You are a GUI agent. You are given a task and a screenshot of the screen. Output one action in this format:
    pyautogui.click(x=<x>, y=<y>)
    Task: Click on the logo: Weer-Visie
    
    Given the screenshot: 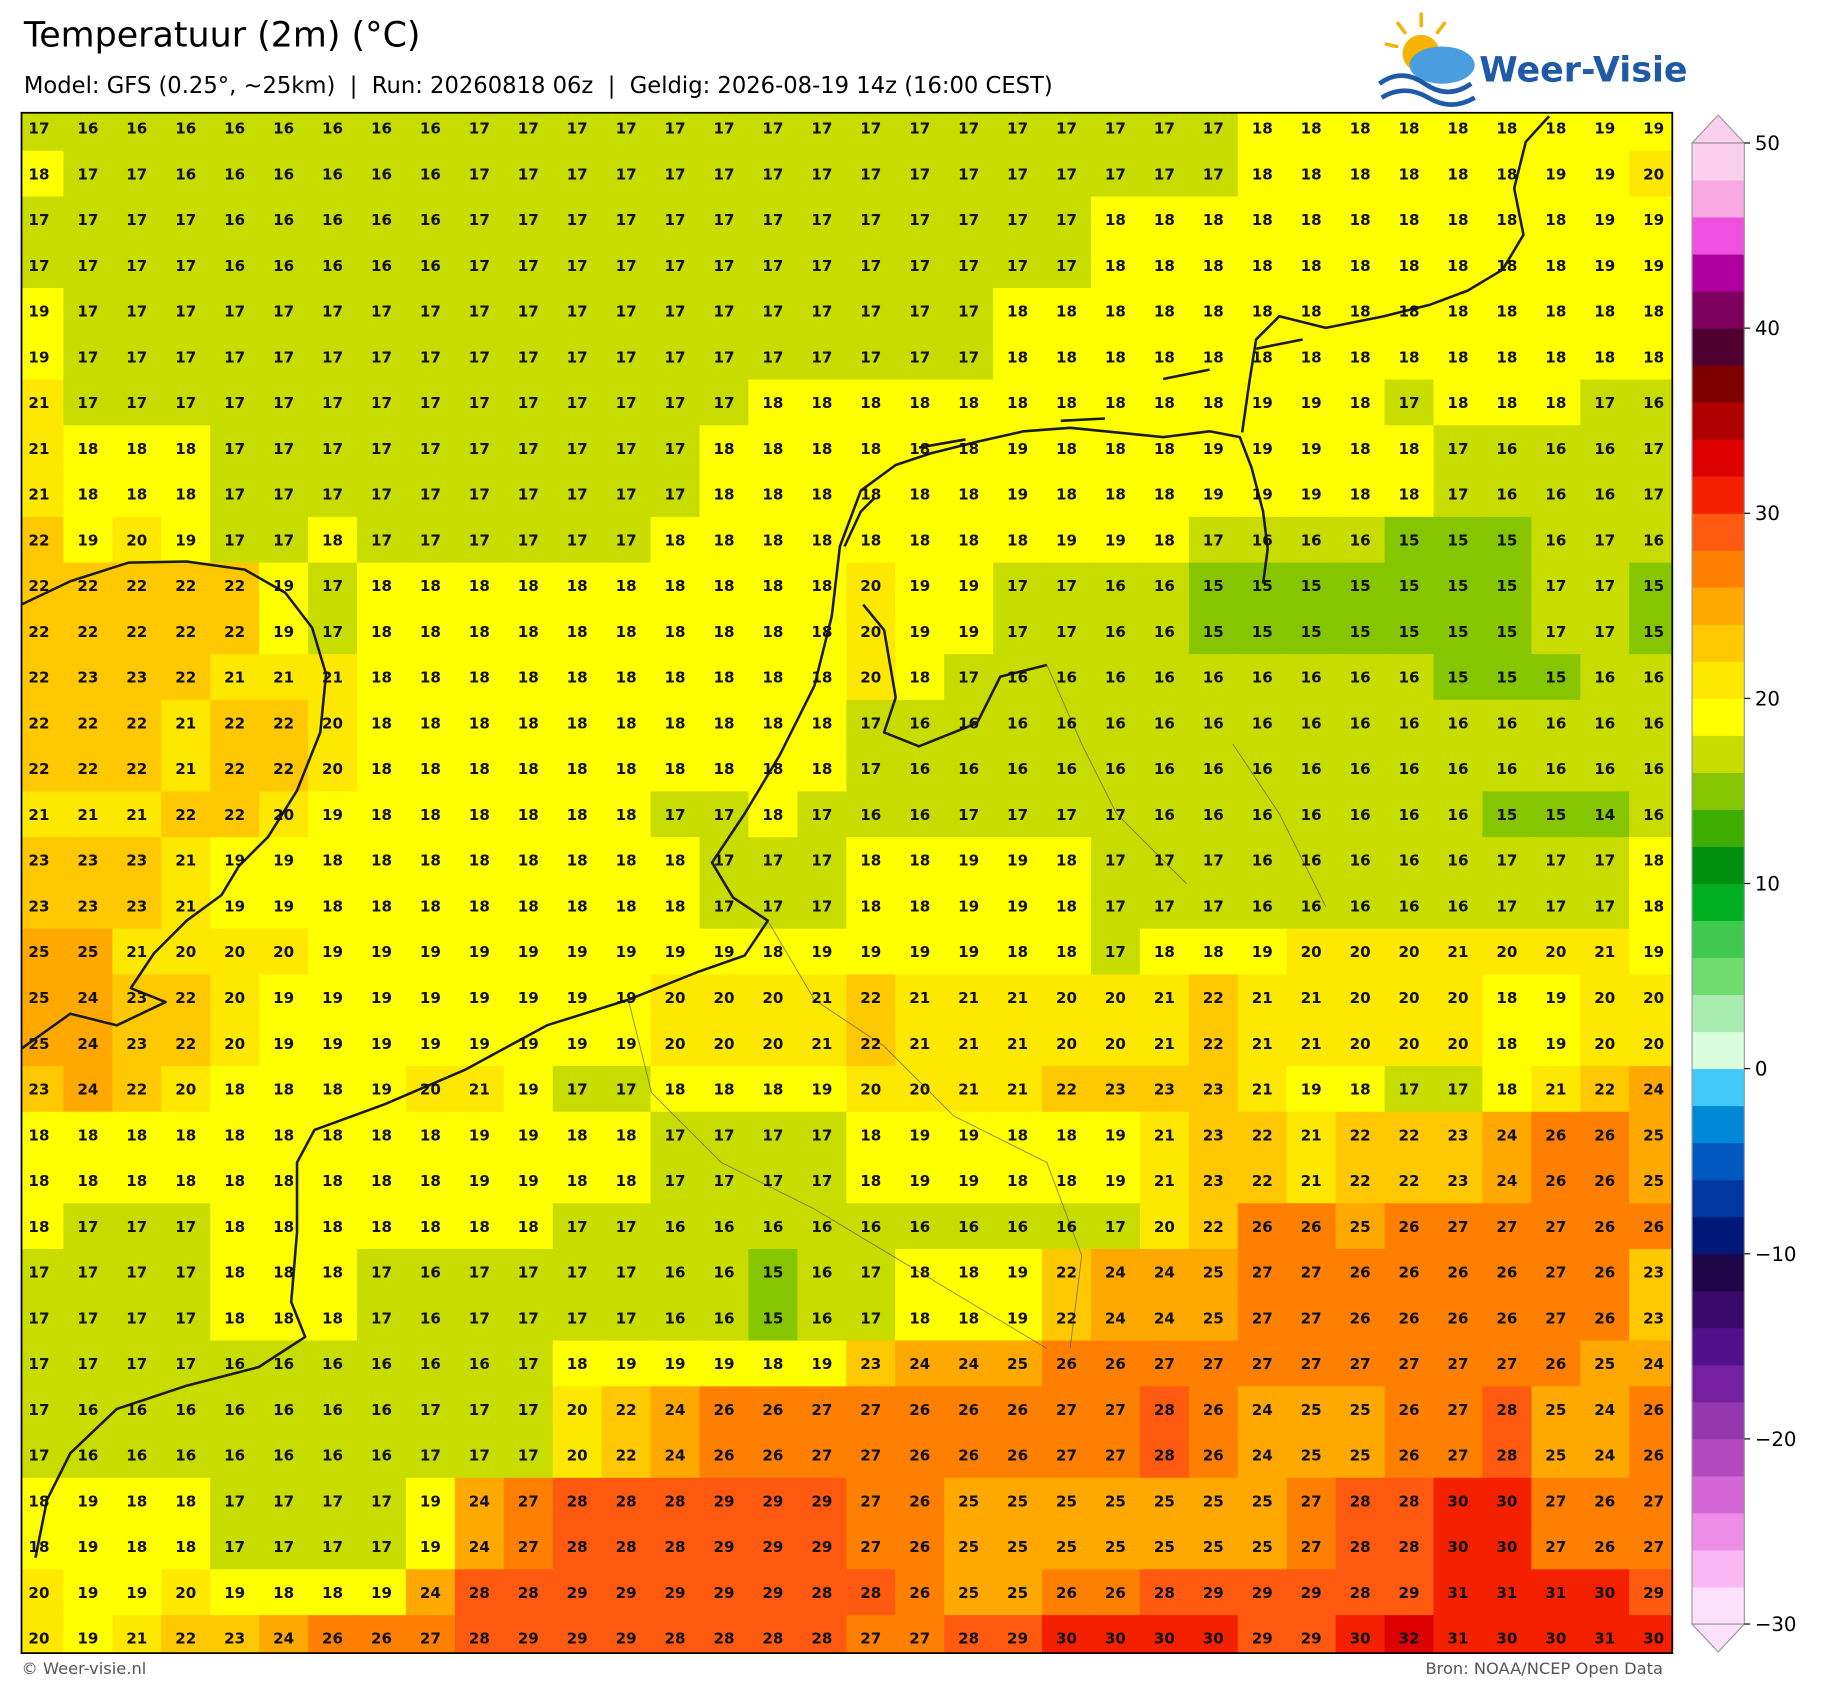 What is the action you would take?
    pyautogui.click(x=1532, y=59)
    